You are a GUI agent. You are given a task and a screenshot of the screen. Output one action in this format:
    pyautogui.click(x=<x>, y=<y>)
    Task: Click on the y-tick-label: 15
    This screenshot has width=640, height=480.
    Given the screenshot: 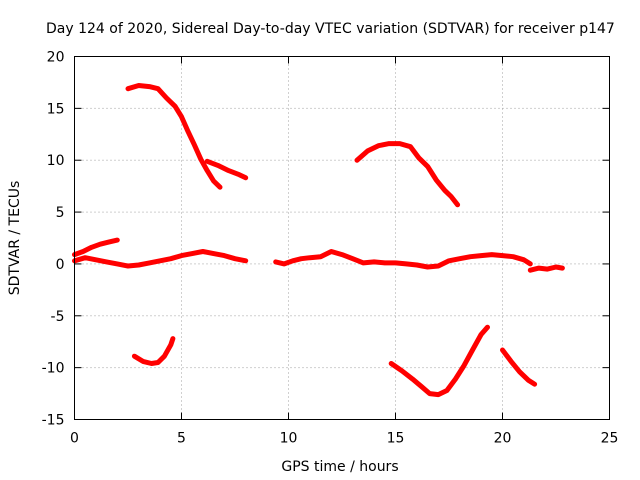 What is the action you would take?
    pyautogui.click(x=56, y=109)
    